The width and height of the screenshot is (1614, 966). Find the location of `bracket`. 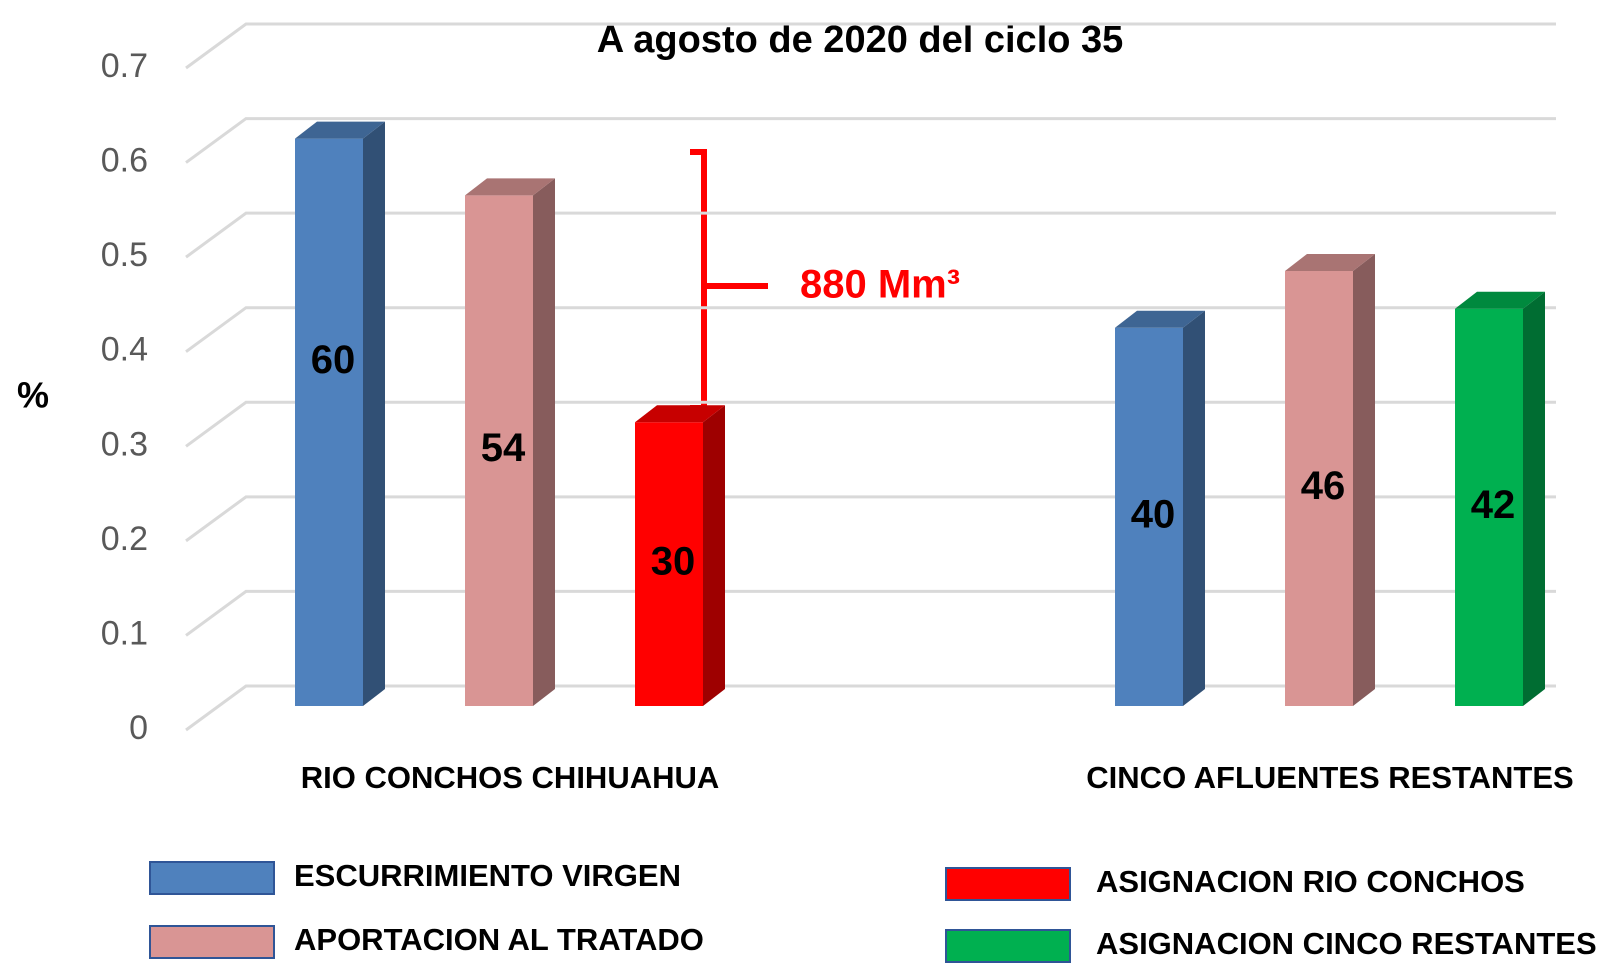

bracket is located at coordinates (729, 280).